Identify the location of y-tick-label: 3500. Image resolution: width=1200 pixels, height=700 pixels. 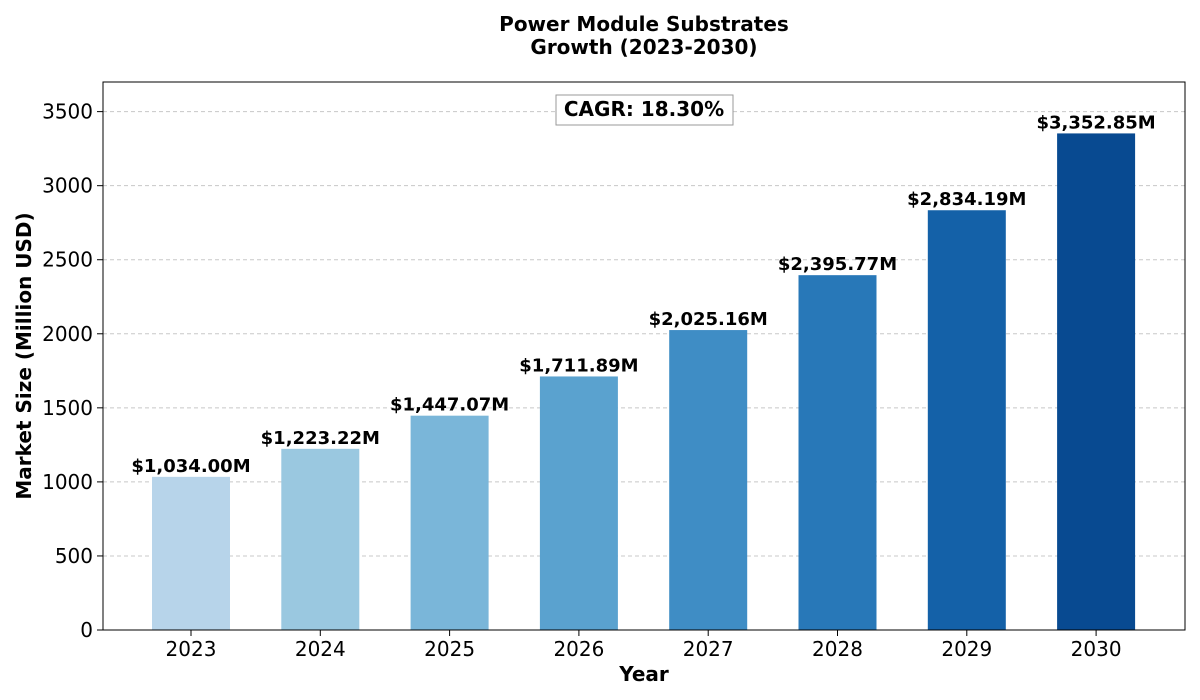
(67, 112).